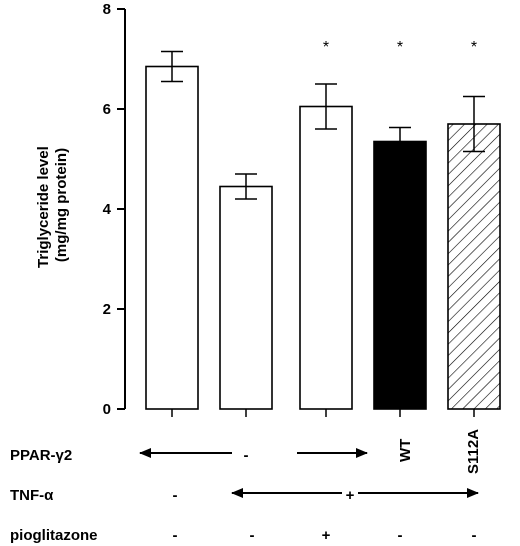  I want to click on tnf-cell-3: +, so click(350, 495).